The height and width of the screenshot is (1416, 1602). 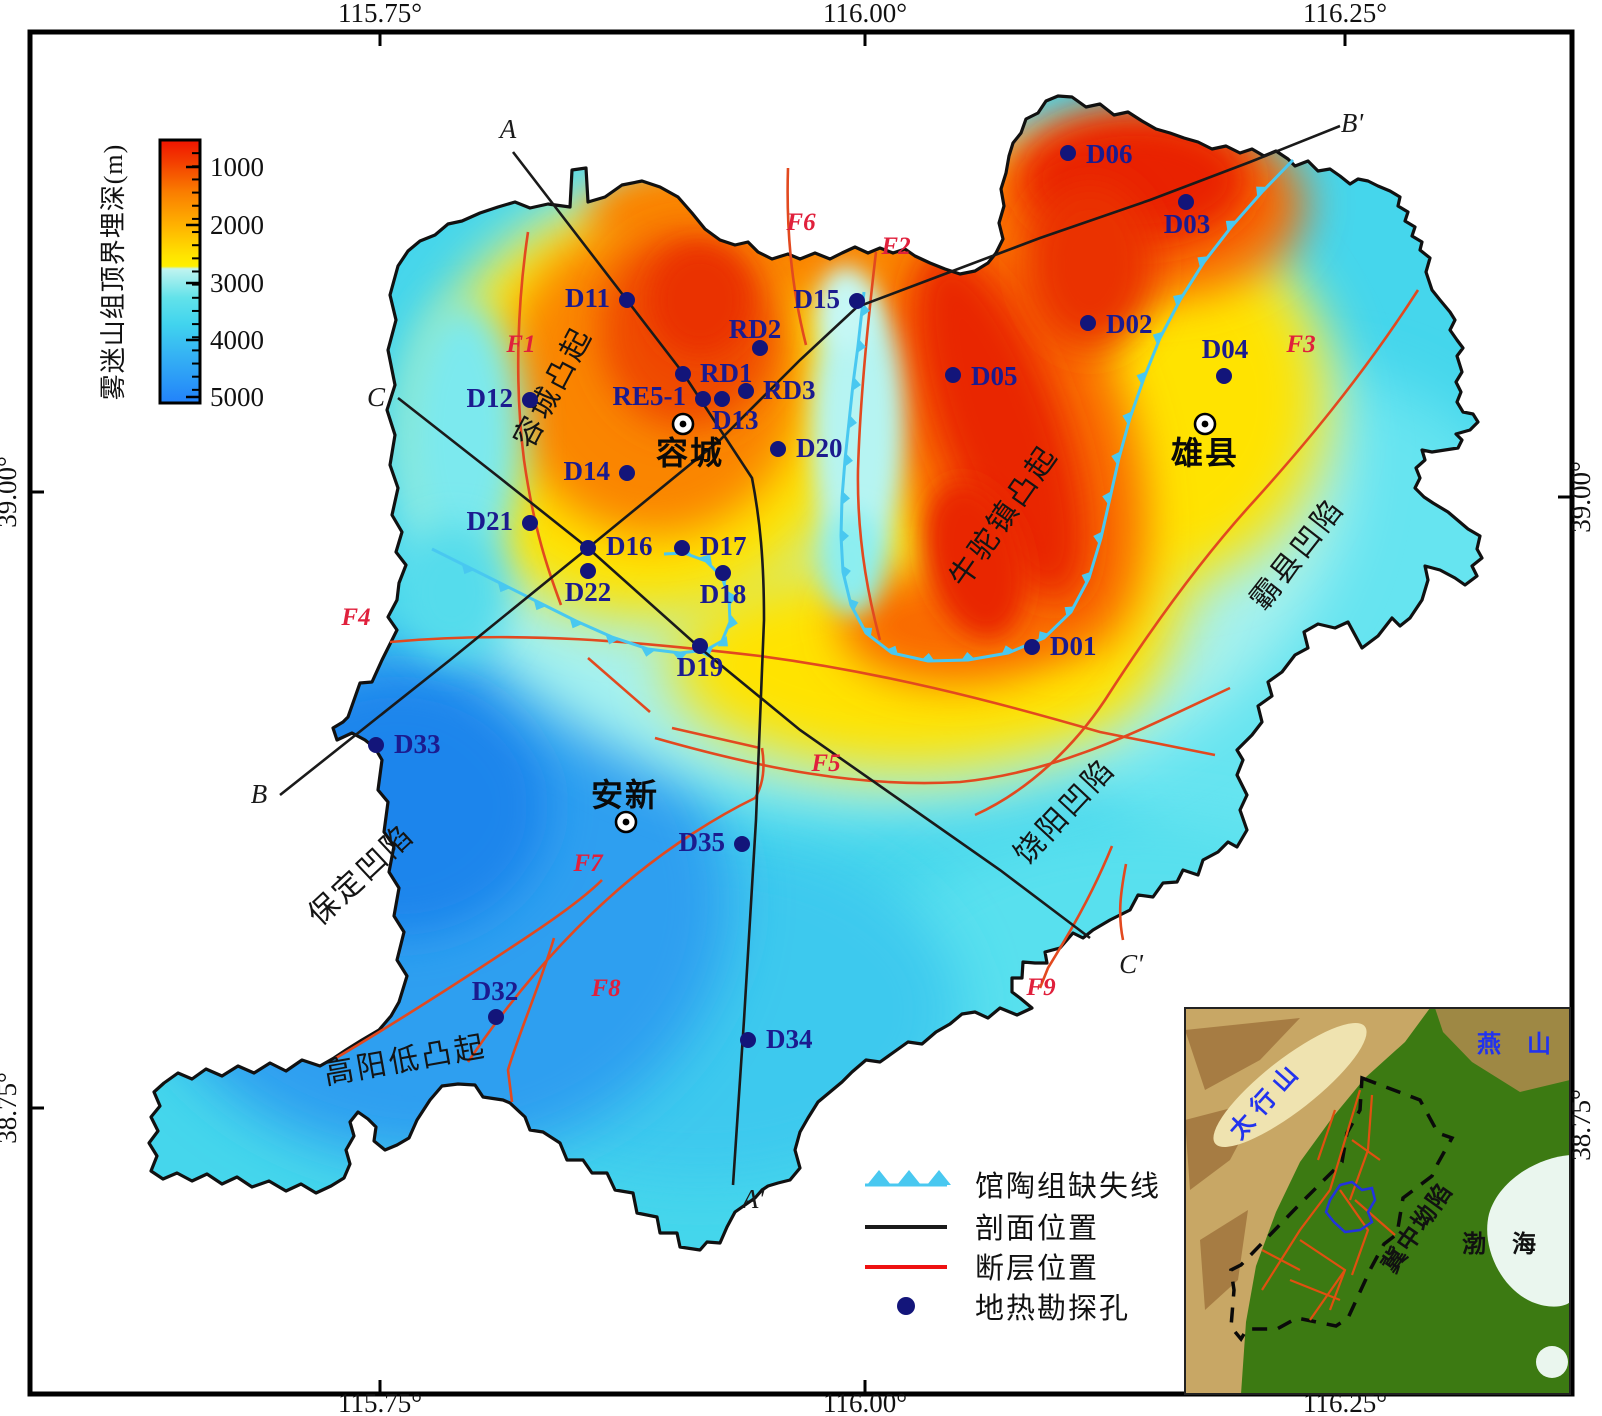 What do you see at coordinates (942, 735) in the screenshot?
I see `fault-line-f5` at bounding box center [942, 735].